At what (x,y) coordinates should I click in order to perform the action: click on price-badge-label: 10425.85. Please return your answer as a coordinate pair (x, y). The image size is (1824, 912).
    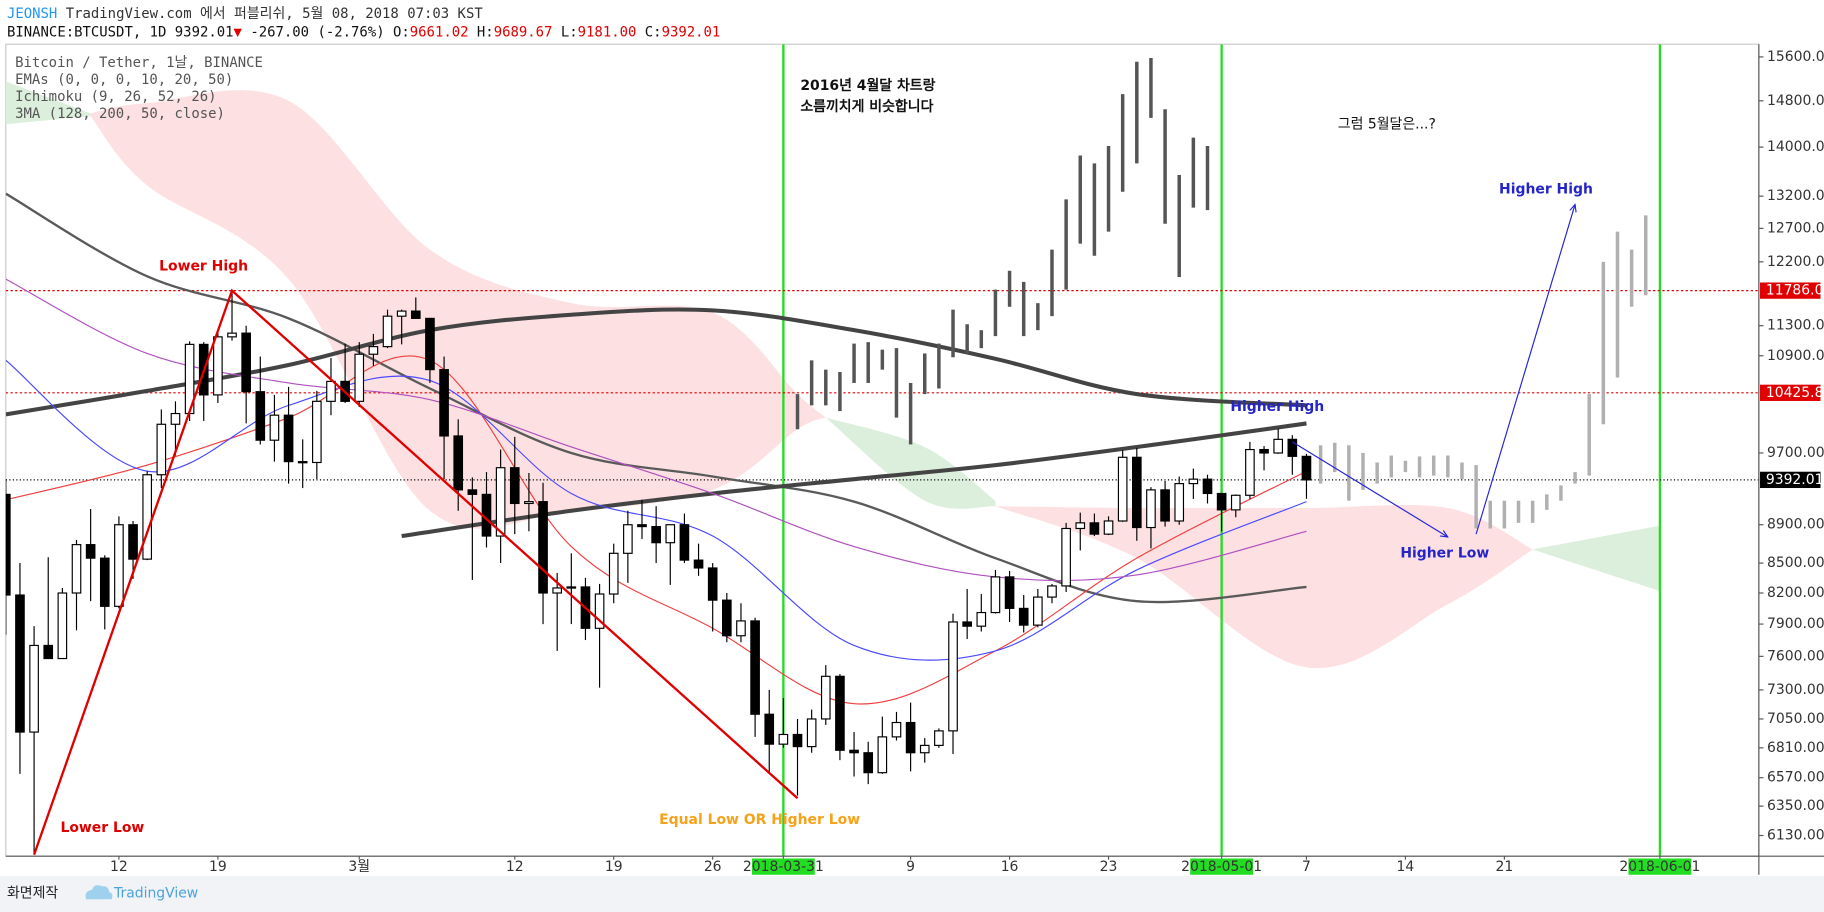
    Looking at the image, I should click on (1795, 393).